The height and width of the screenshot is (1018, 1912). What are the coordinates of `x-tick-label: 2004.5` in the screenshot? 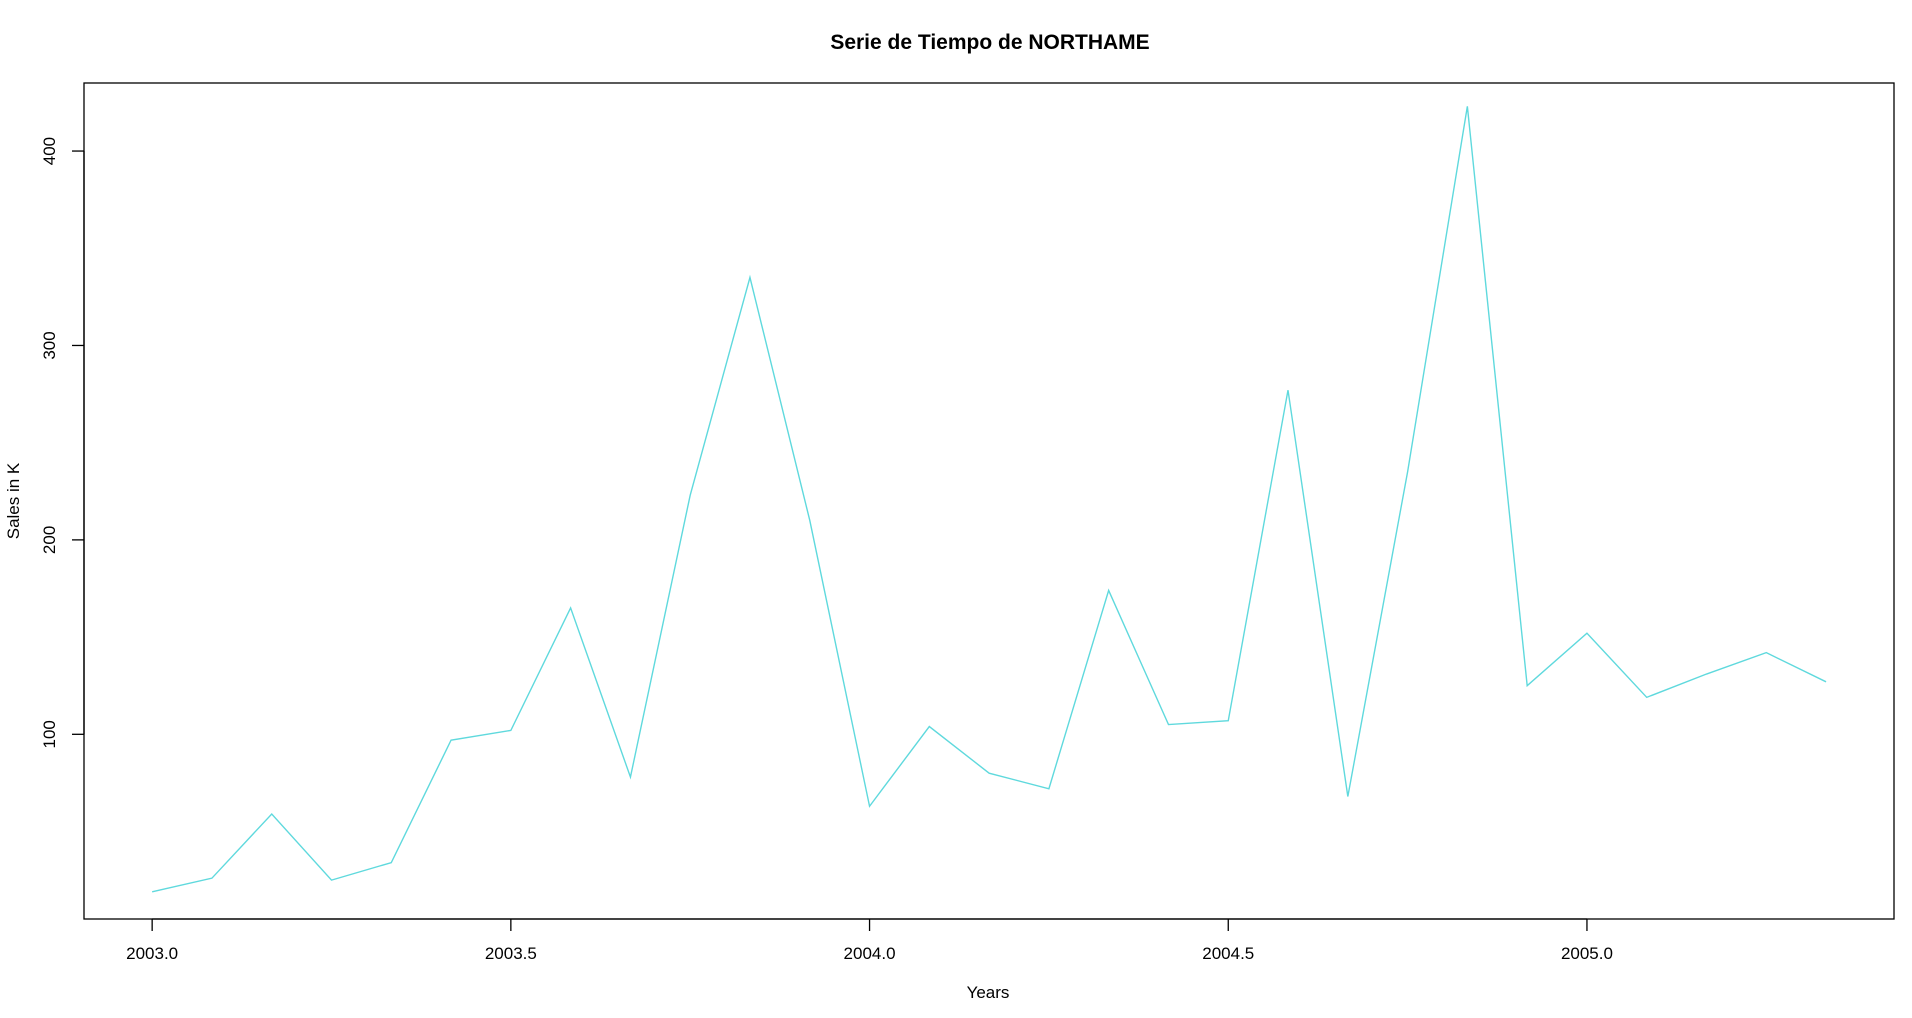 It's located at (1228, 953).